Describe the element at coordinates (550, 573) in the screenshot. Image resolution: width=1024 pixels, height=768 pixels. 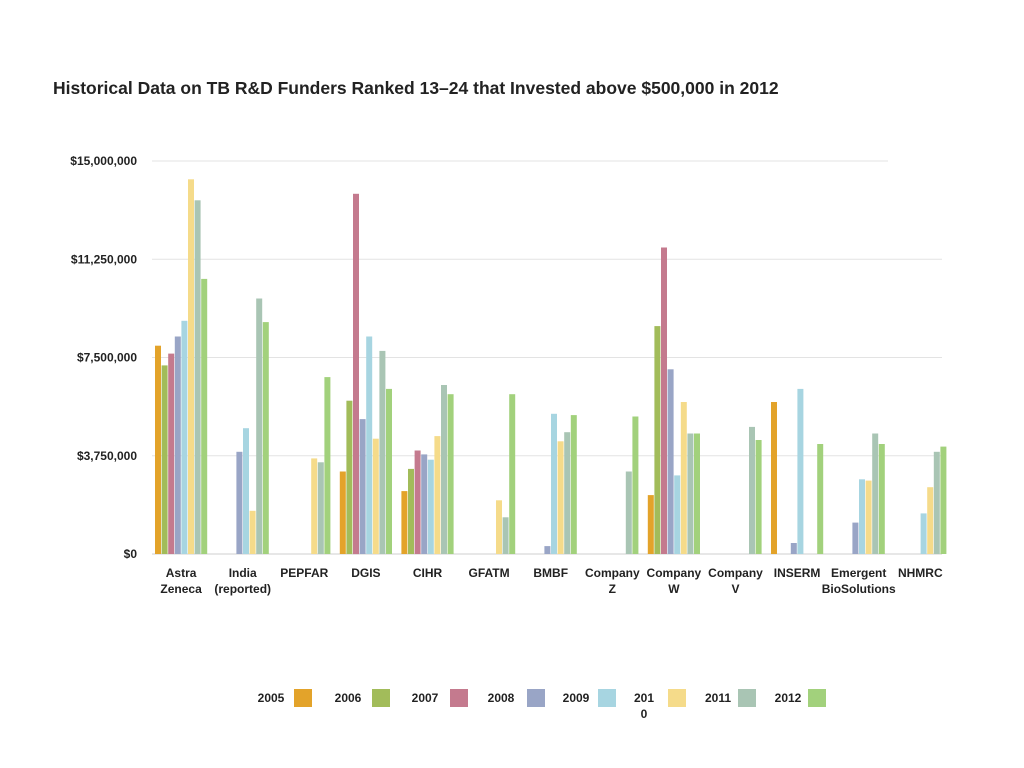
I see `x-tick-label: BMBF` at that location.